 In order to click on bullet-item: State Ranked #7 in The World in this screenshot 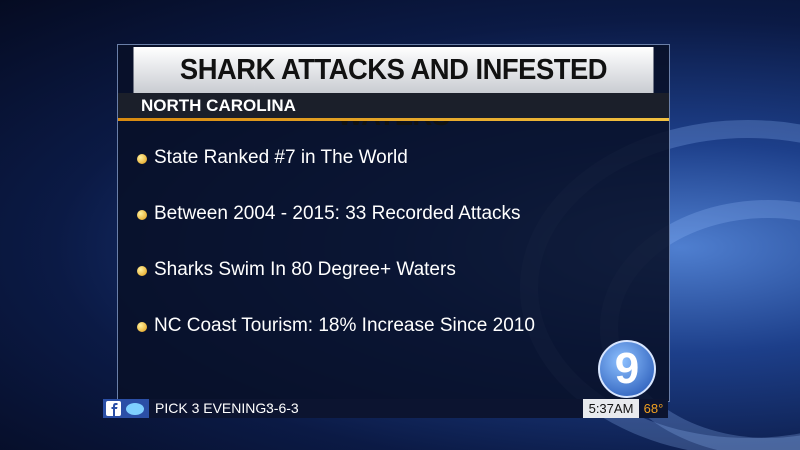, I will do `click(272, 158)`.